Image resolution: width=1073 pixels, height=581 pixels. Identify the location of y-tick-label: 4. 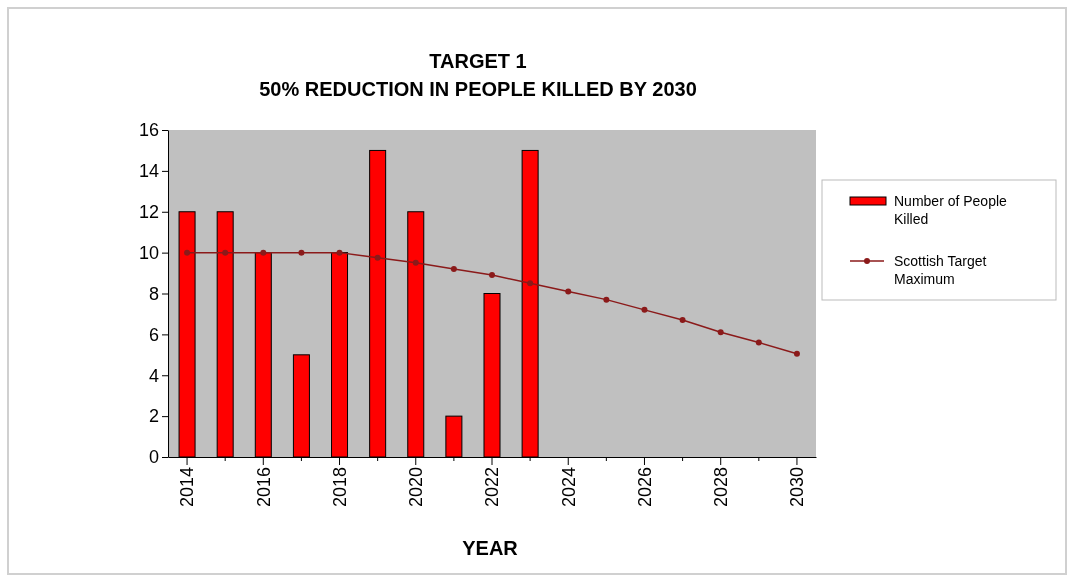
(153, 375).